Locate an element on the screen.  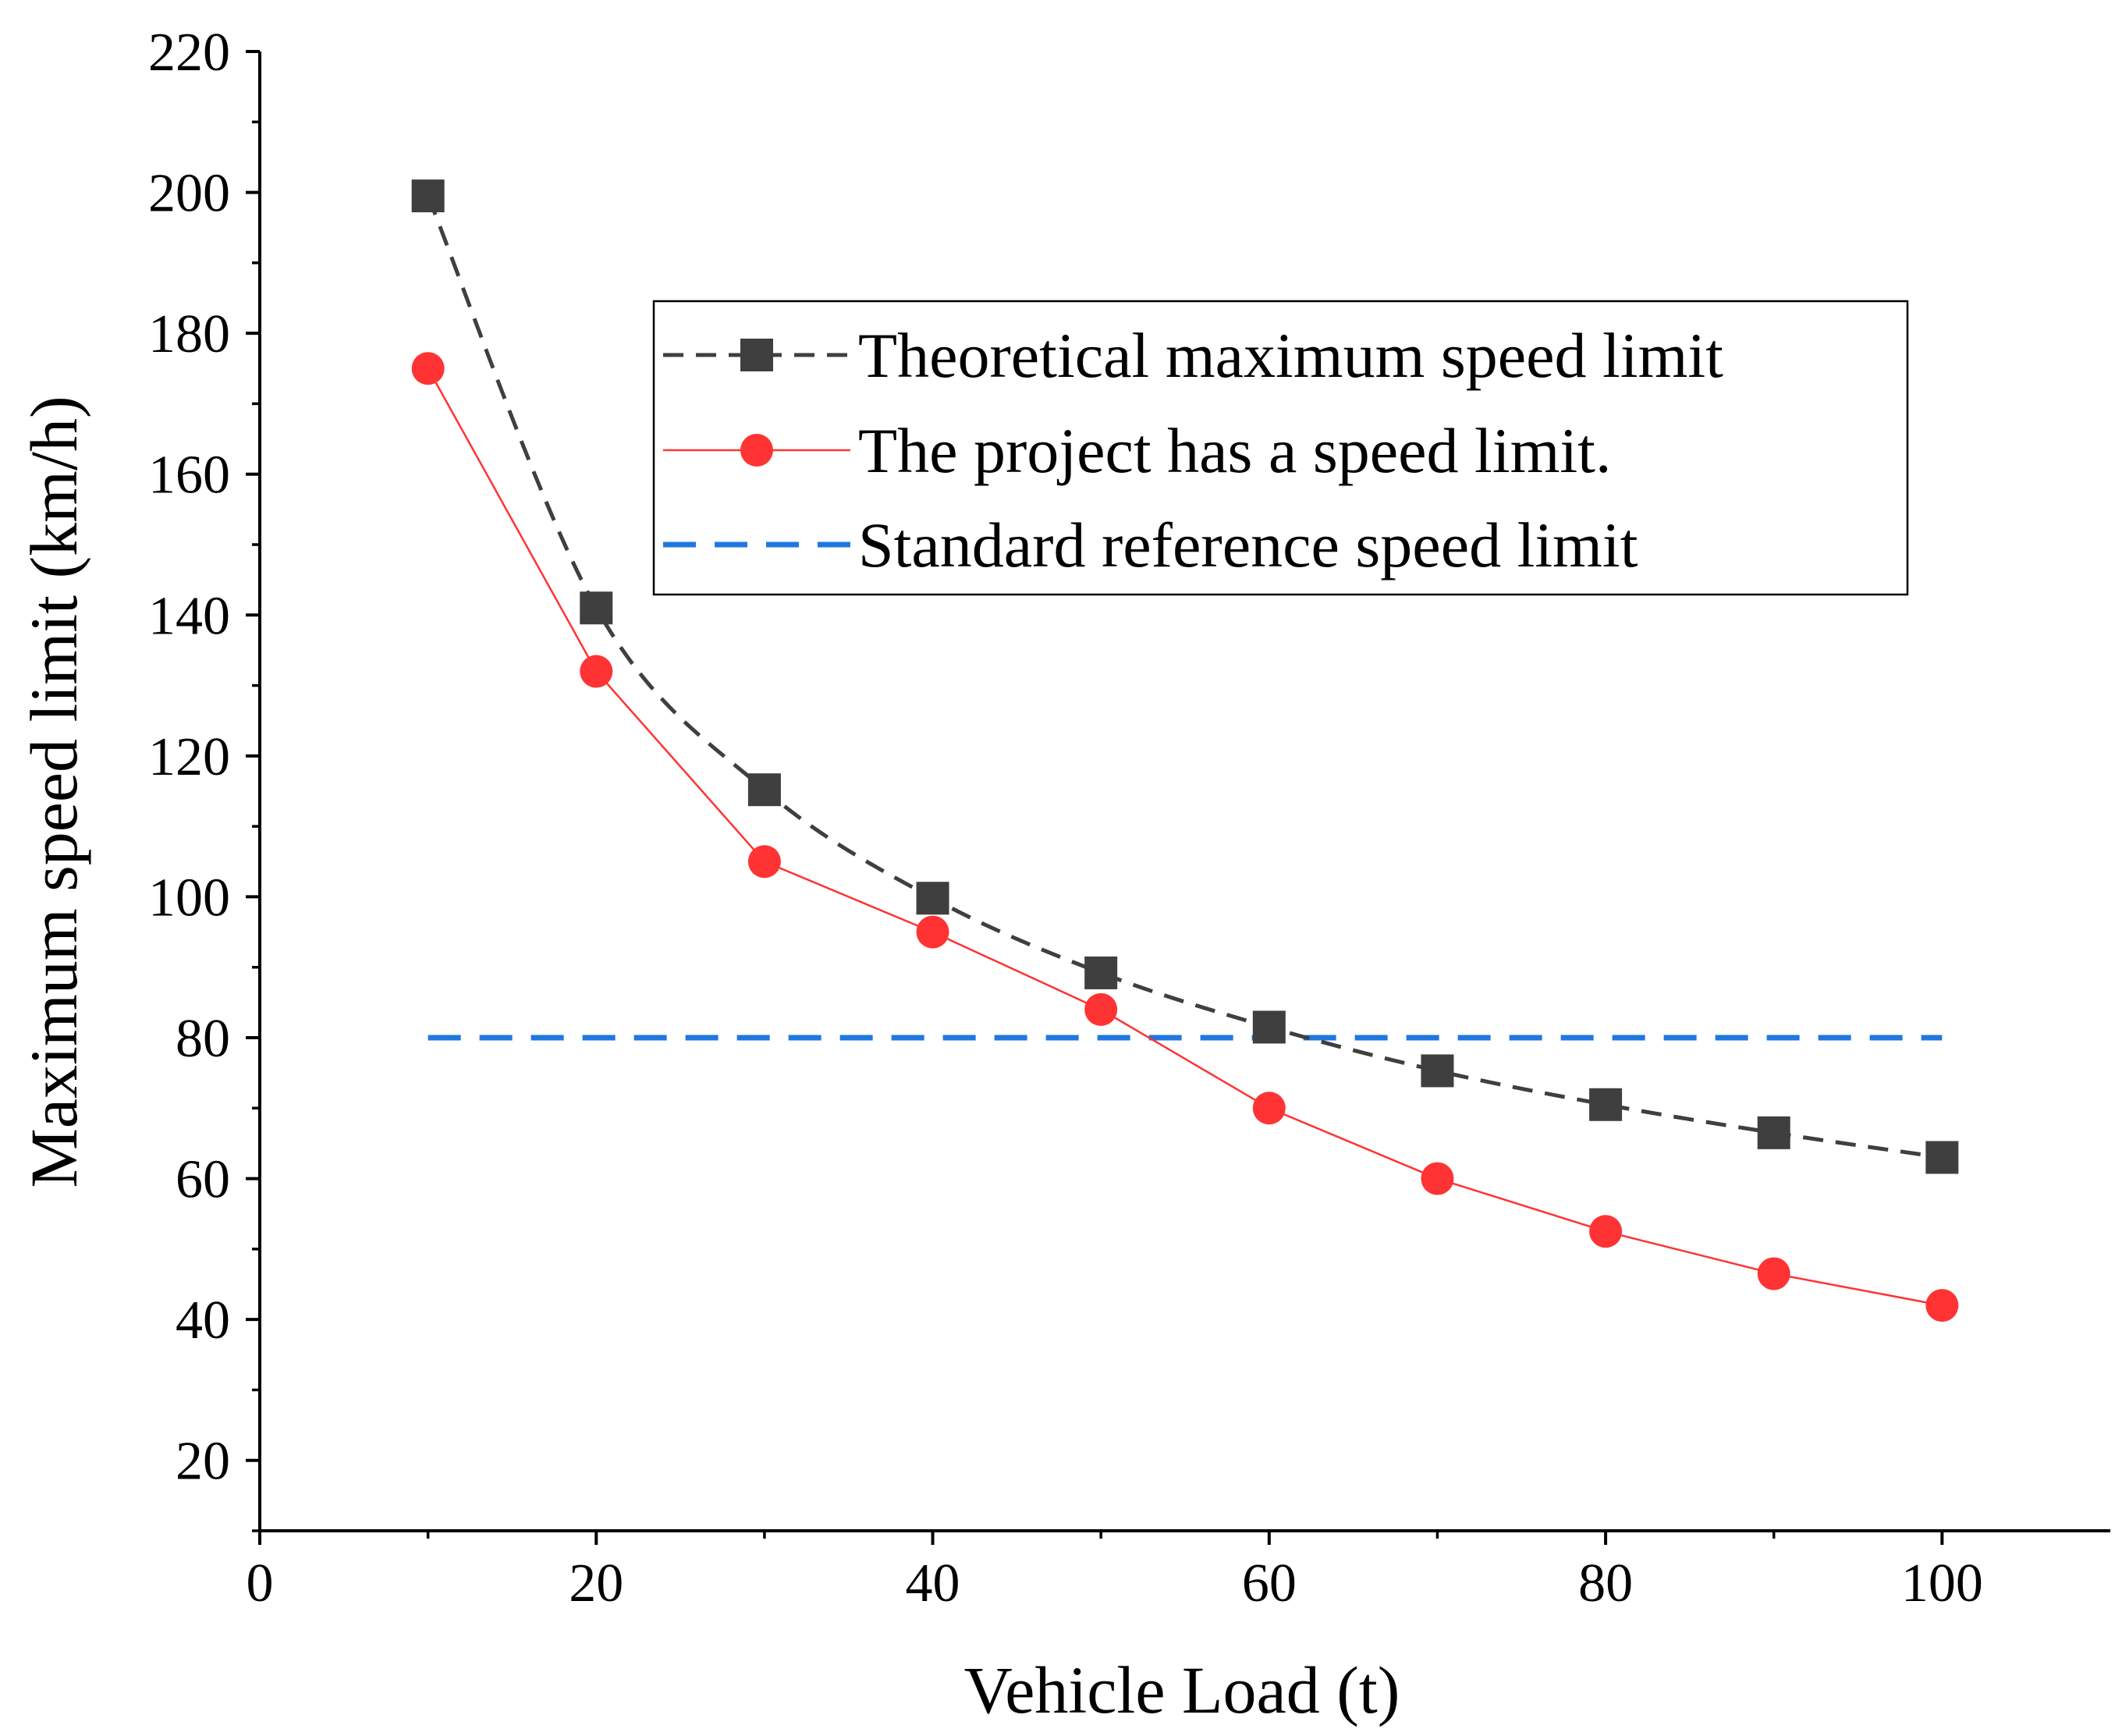
y-tick-label: 160 is located at coordinates (189, 476).